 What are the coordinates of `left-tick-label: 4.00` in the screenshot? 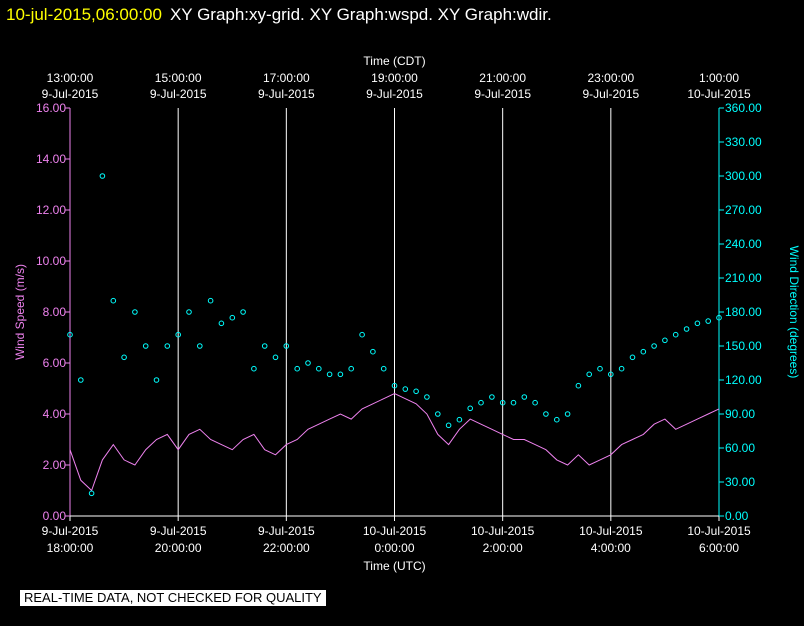 It's located at (55, 414).